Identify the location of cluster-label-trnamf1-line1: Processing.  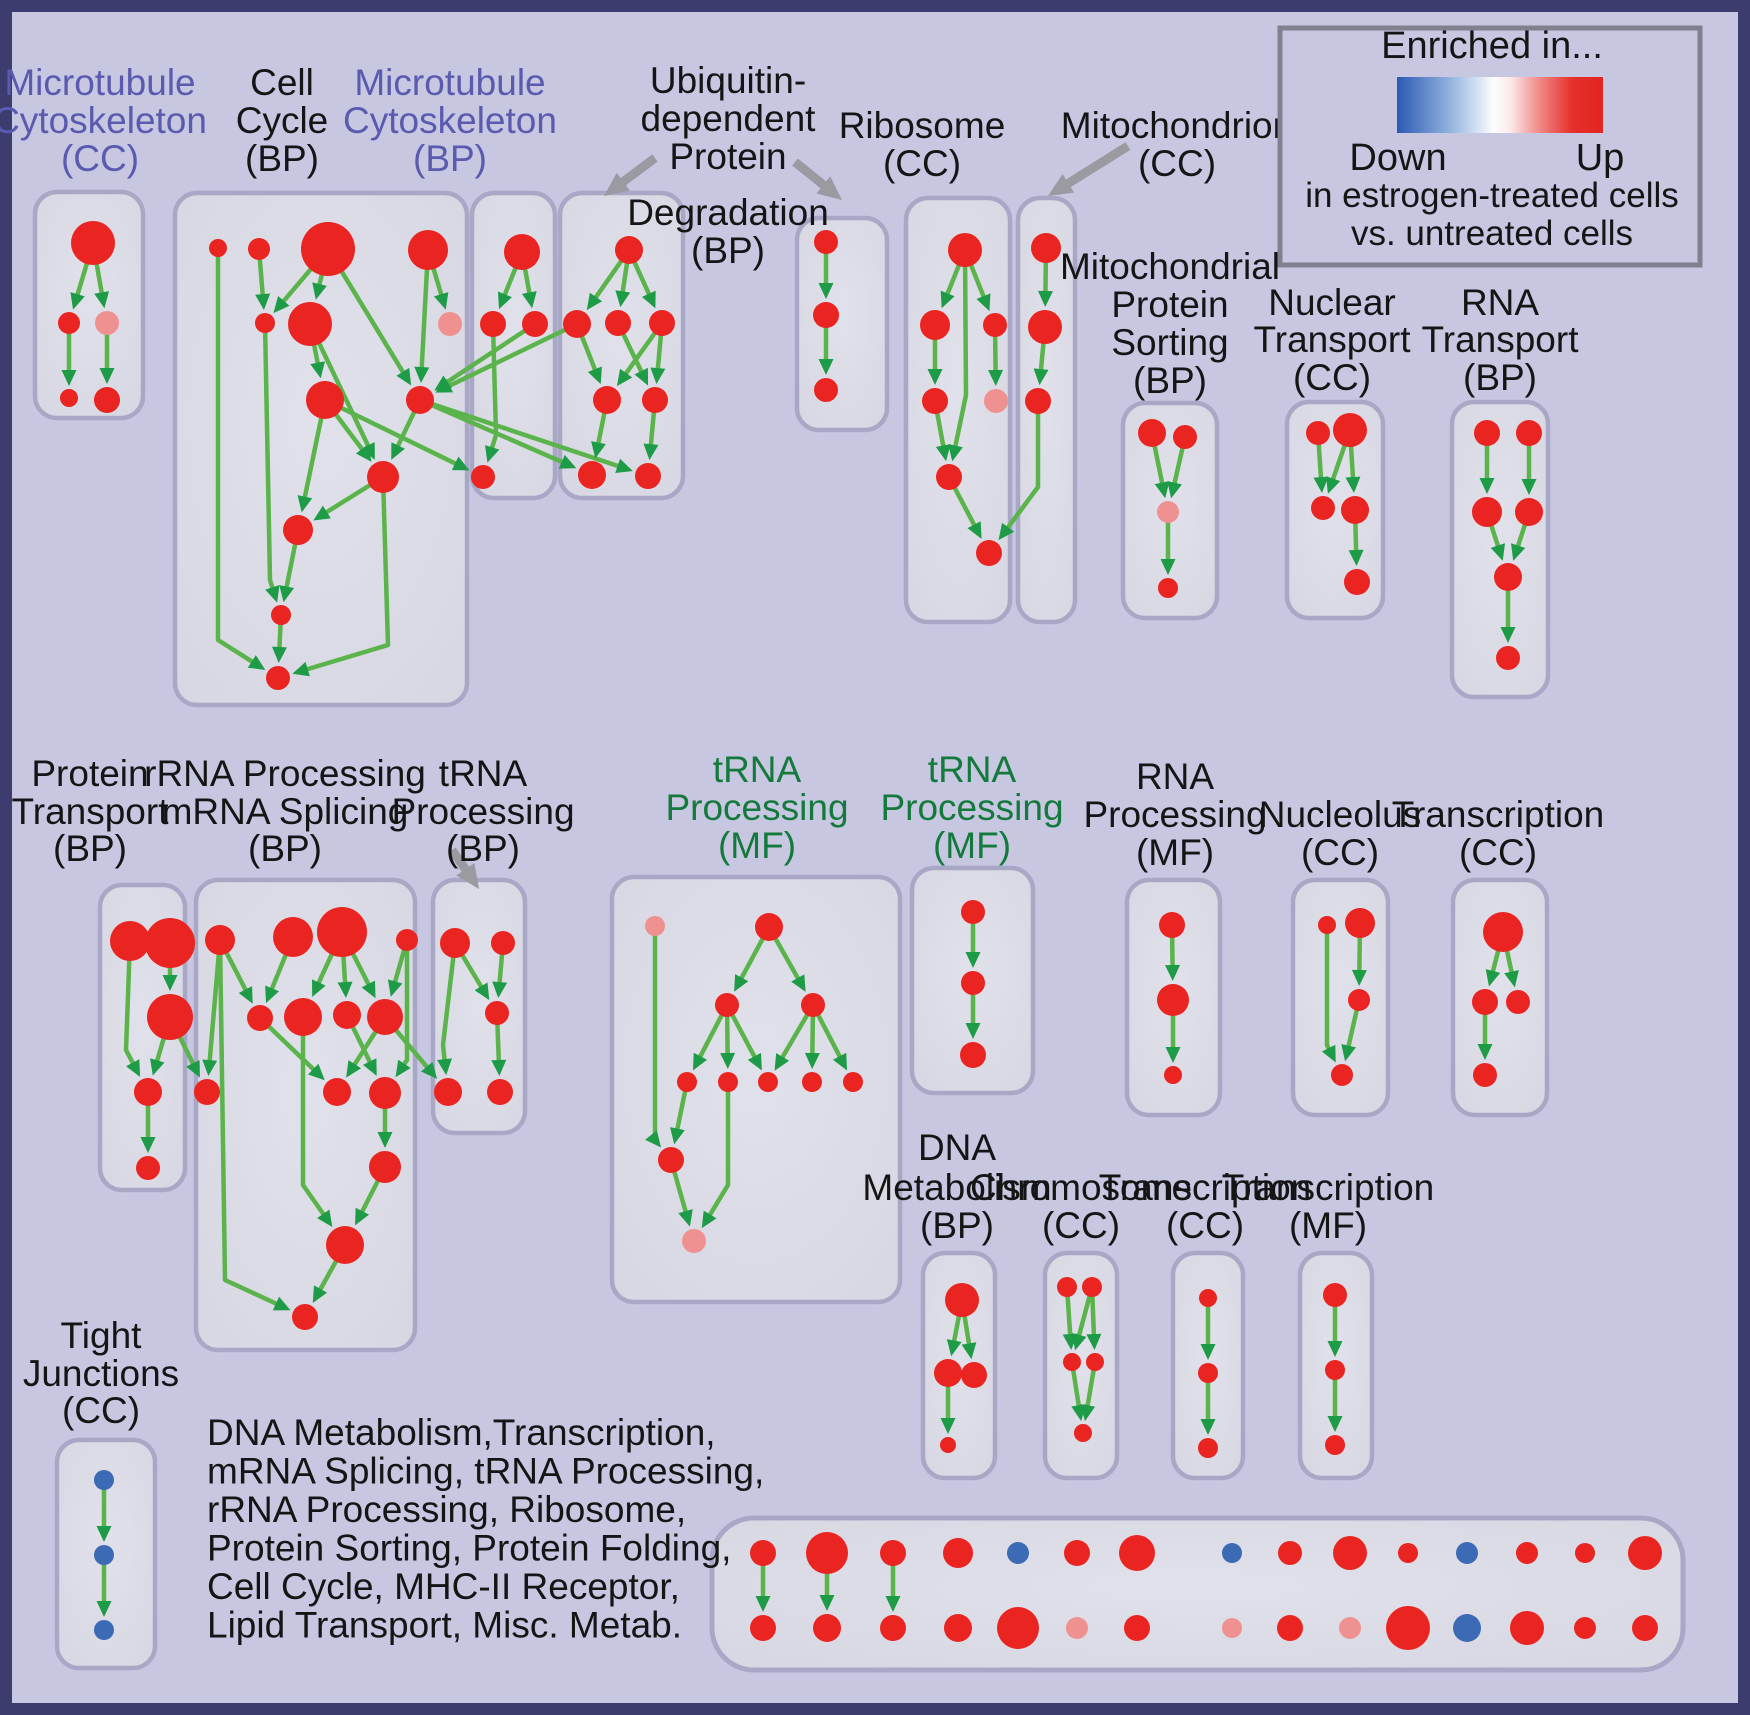
(756, 807).